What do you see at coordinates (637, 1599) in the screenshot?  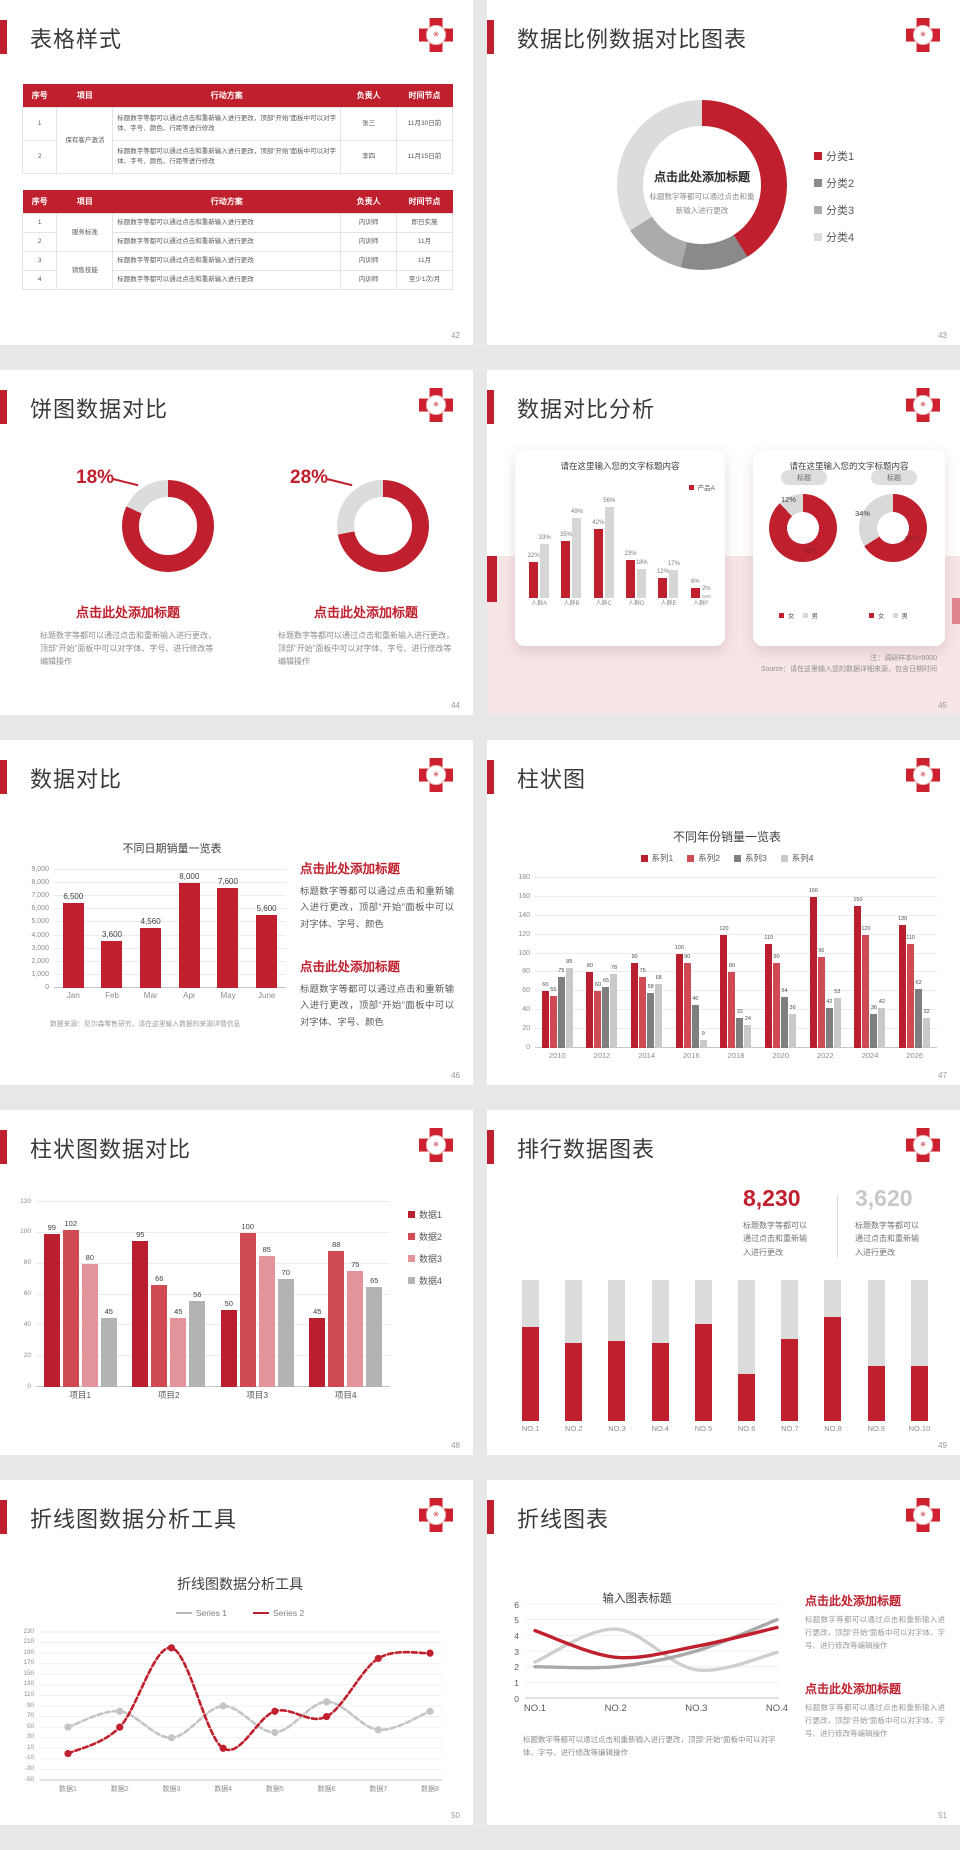 I see `chart-title: 输入图表标题` at bounding box center [637, 1599].